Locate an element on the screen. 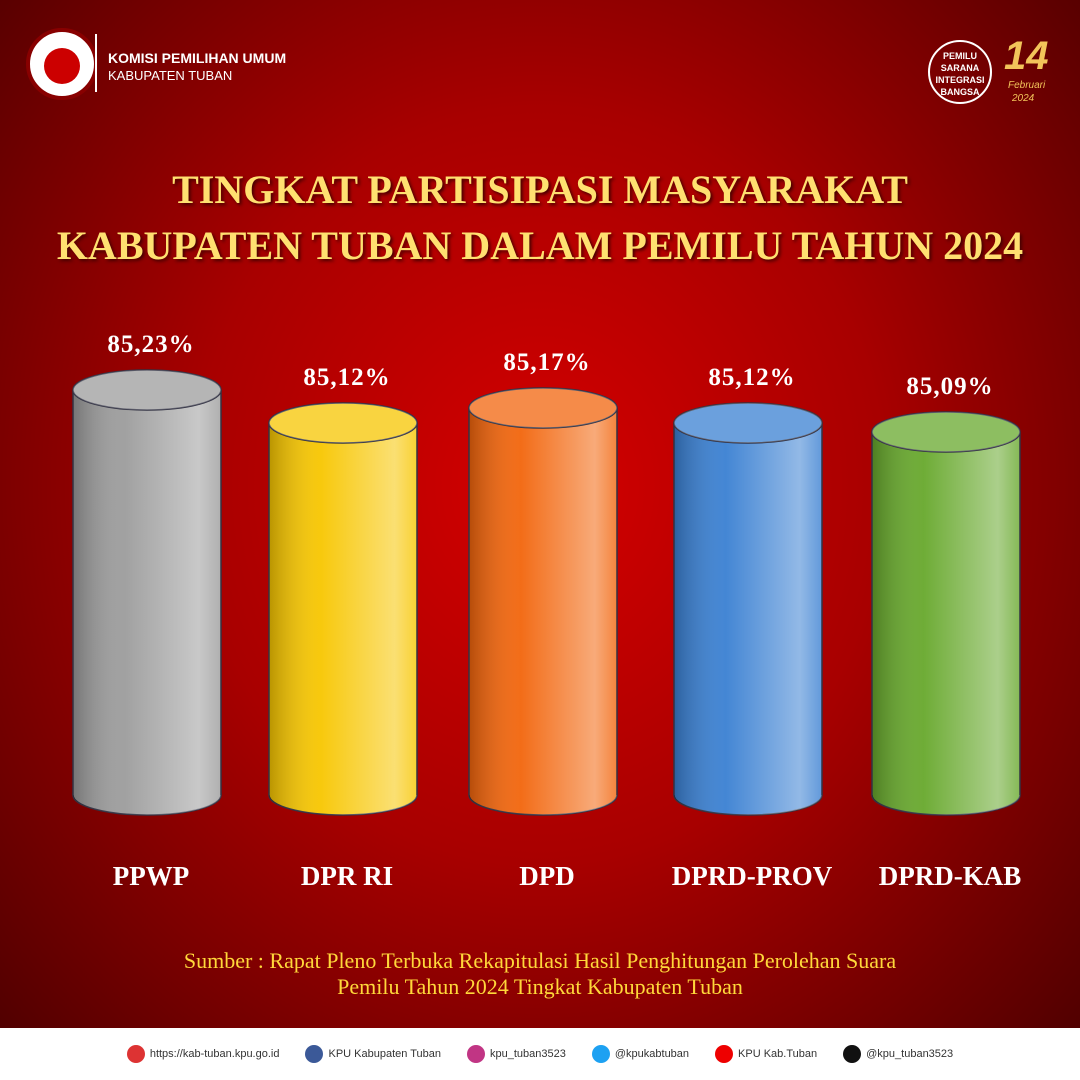  title-line: KABUPATEN TUBAN DALAM PEMILU TAHUN 2024 is located at coordinates (540, 245).